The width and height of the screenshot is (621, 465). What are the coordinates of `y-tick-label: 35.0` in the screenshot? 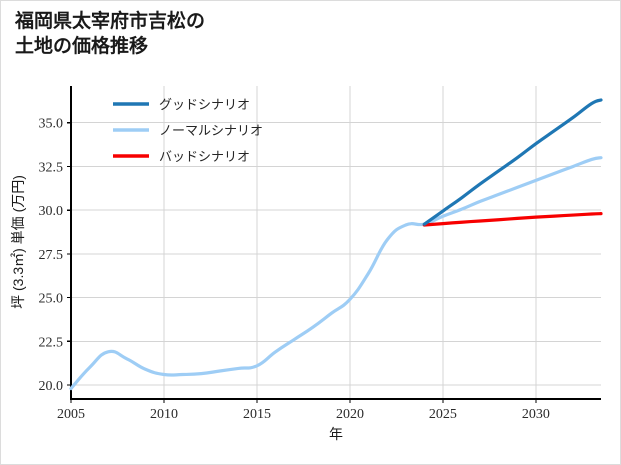 It's located at (51, 124).